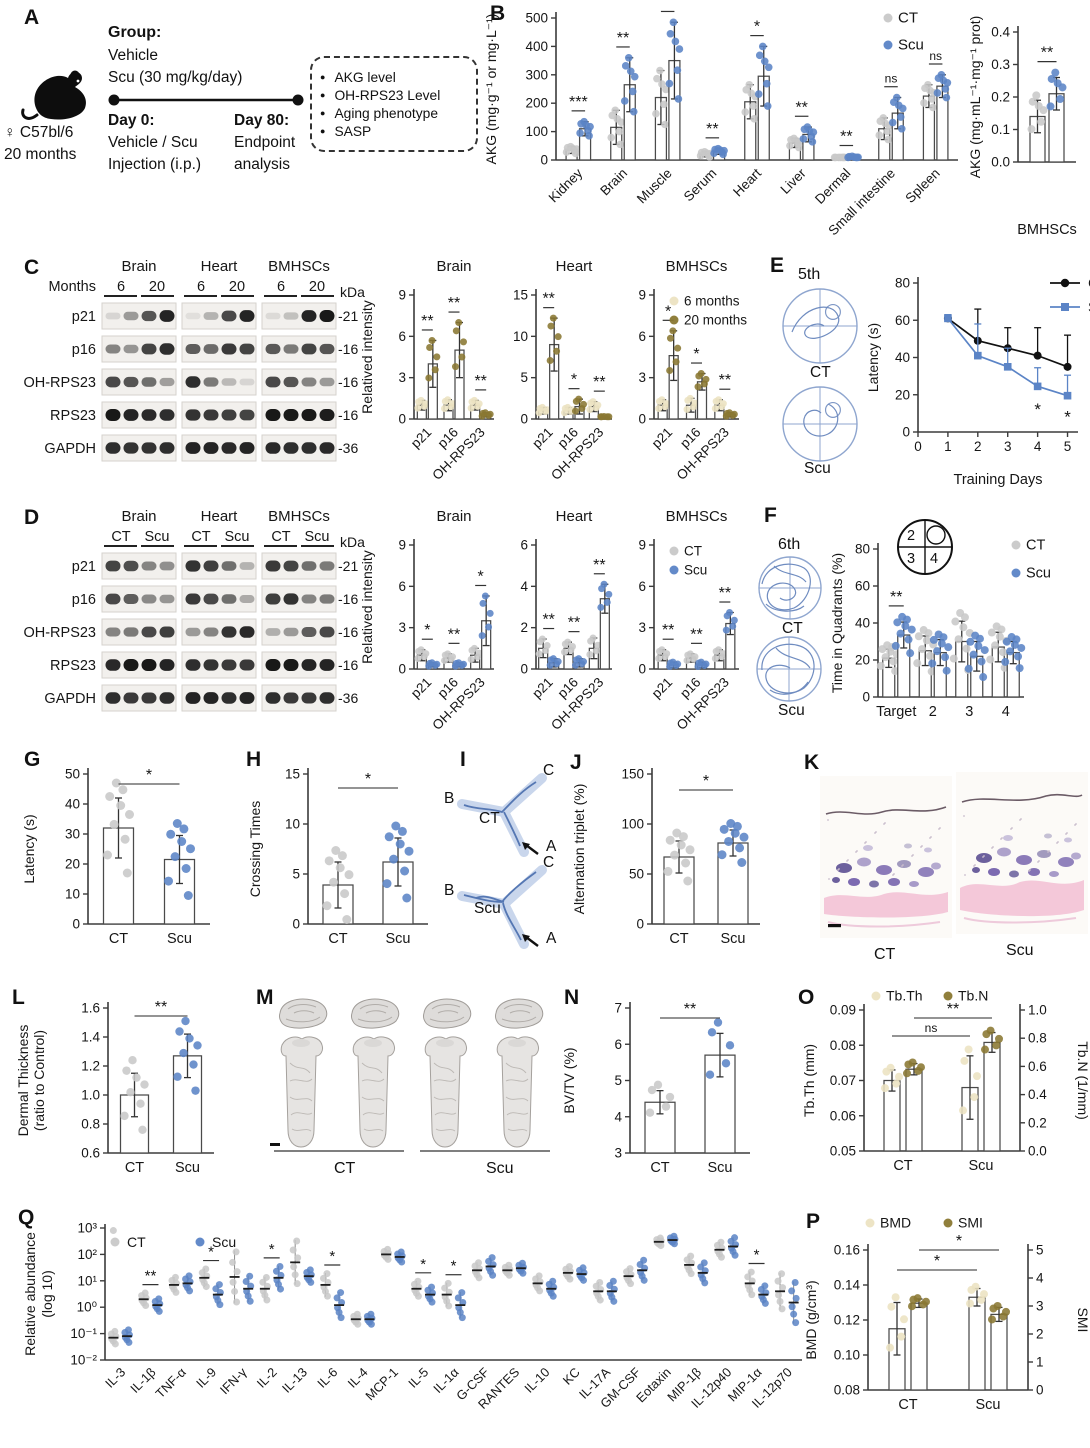 The image size is (1090, 1448). Describe the element at coordinates (345, 1168) in the screenshot. I see `m-ct-label: CT` at that location.